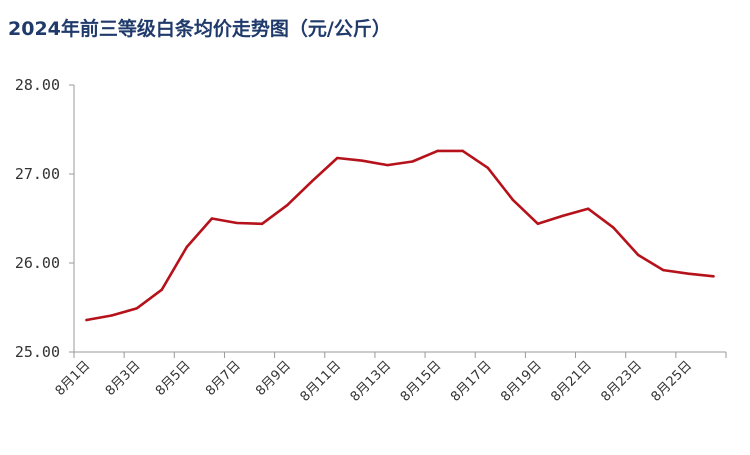 The width and height of the screenshot is (750, 455). Describe the element at coordinates (421, 381) in the screenshot. I see `x-tick-label: 8月15日` at that location.